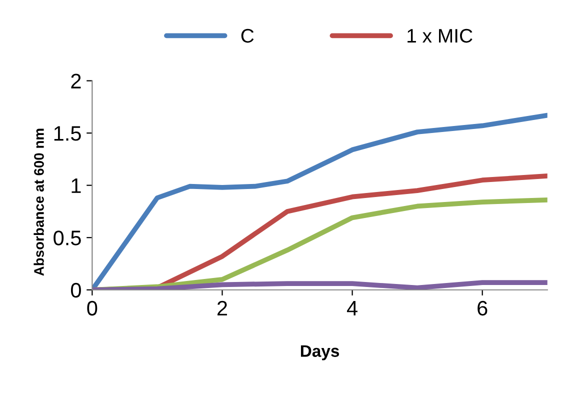  Describe the element at coordinates (76, 81) in the screenshot. I see `y-tick-label: 2` at that location.